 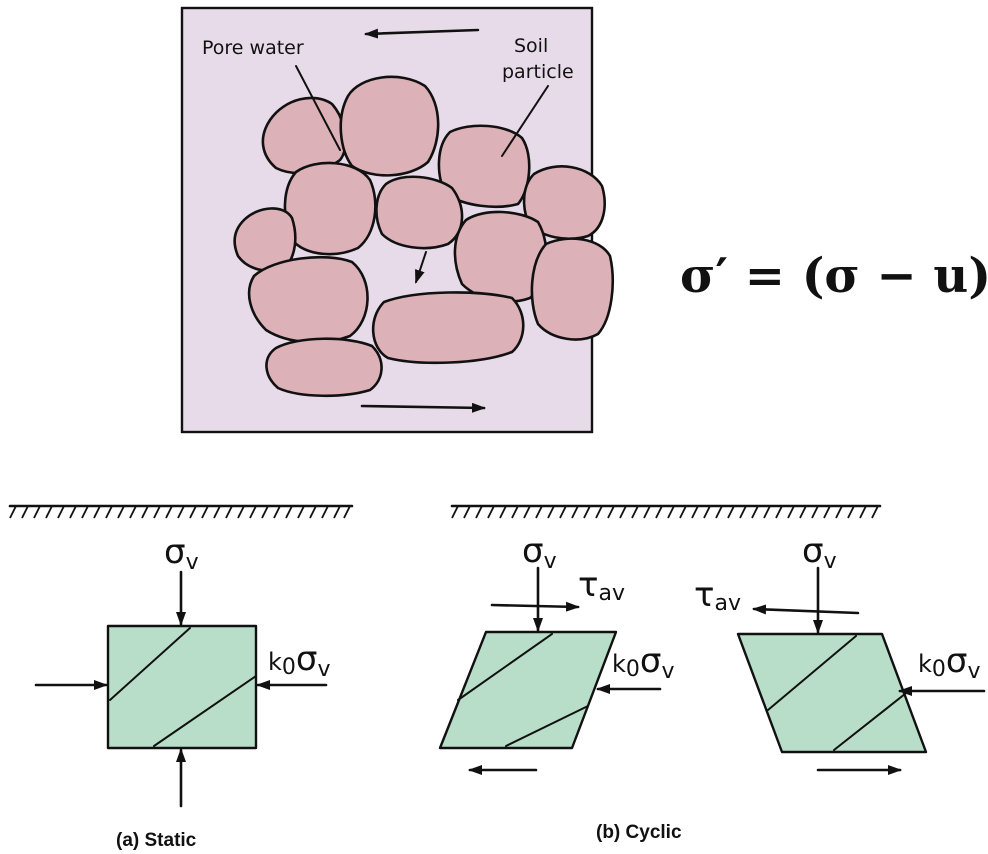 I want to click on cyclic-right-tau-av-label: τav, so click(x=717, y=595).